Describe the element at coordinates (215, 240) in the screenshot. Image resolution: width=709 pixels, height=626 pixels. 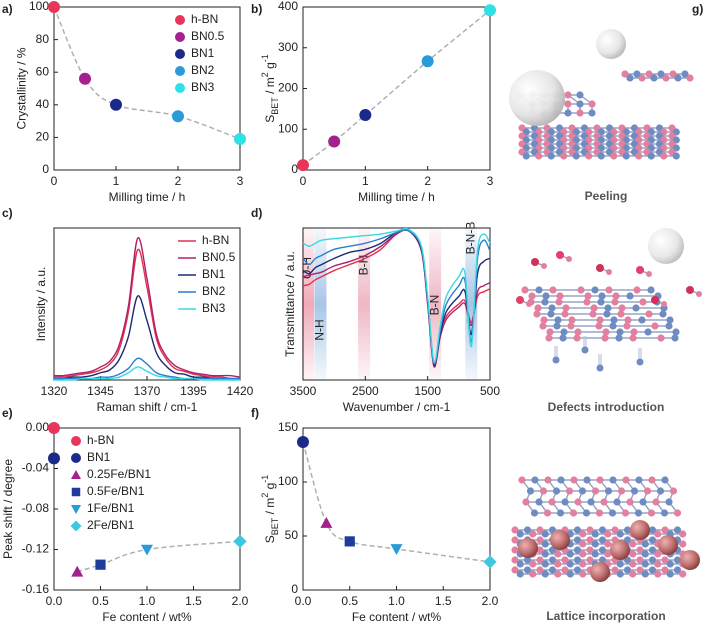
I see `legend-label: h-BN` at that location.